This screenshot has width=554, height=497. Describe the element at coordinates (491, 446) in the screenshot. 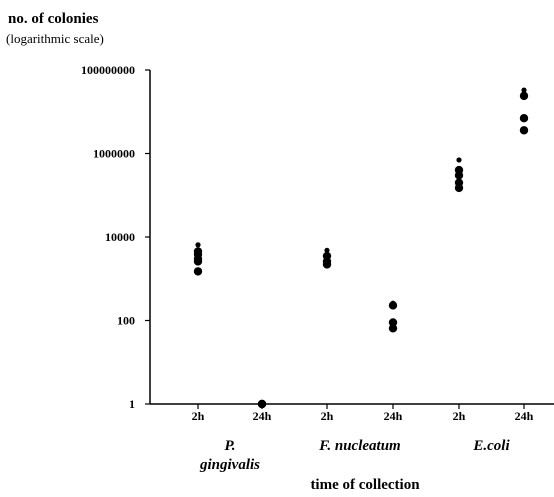

I see `group-label: E.coli` at that location.